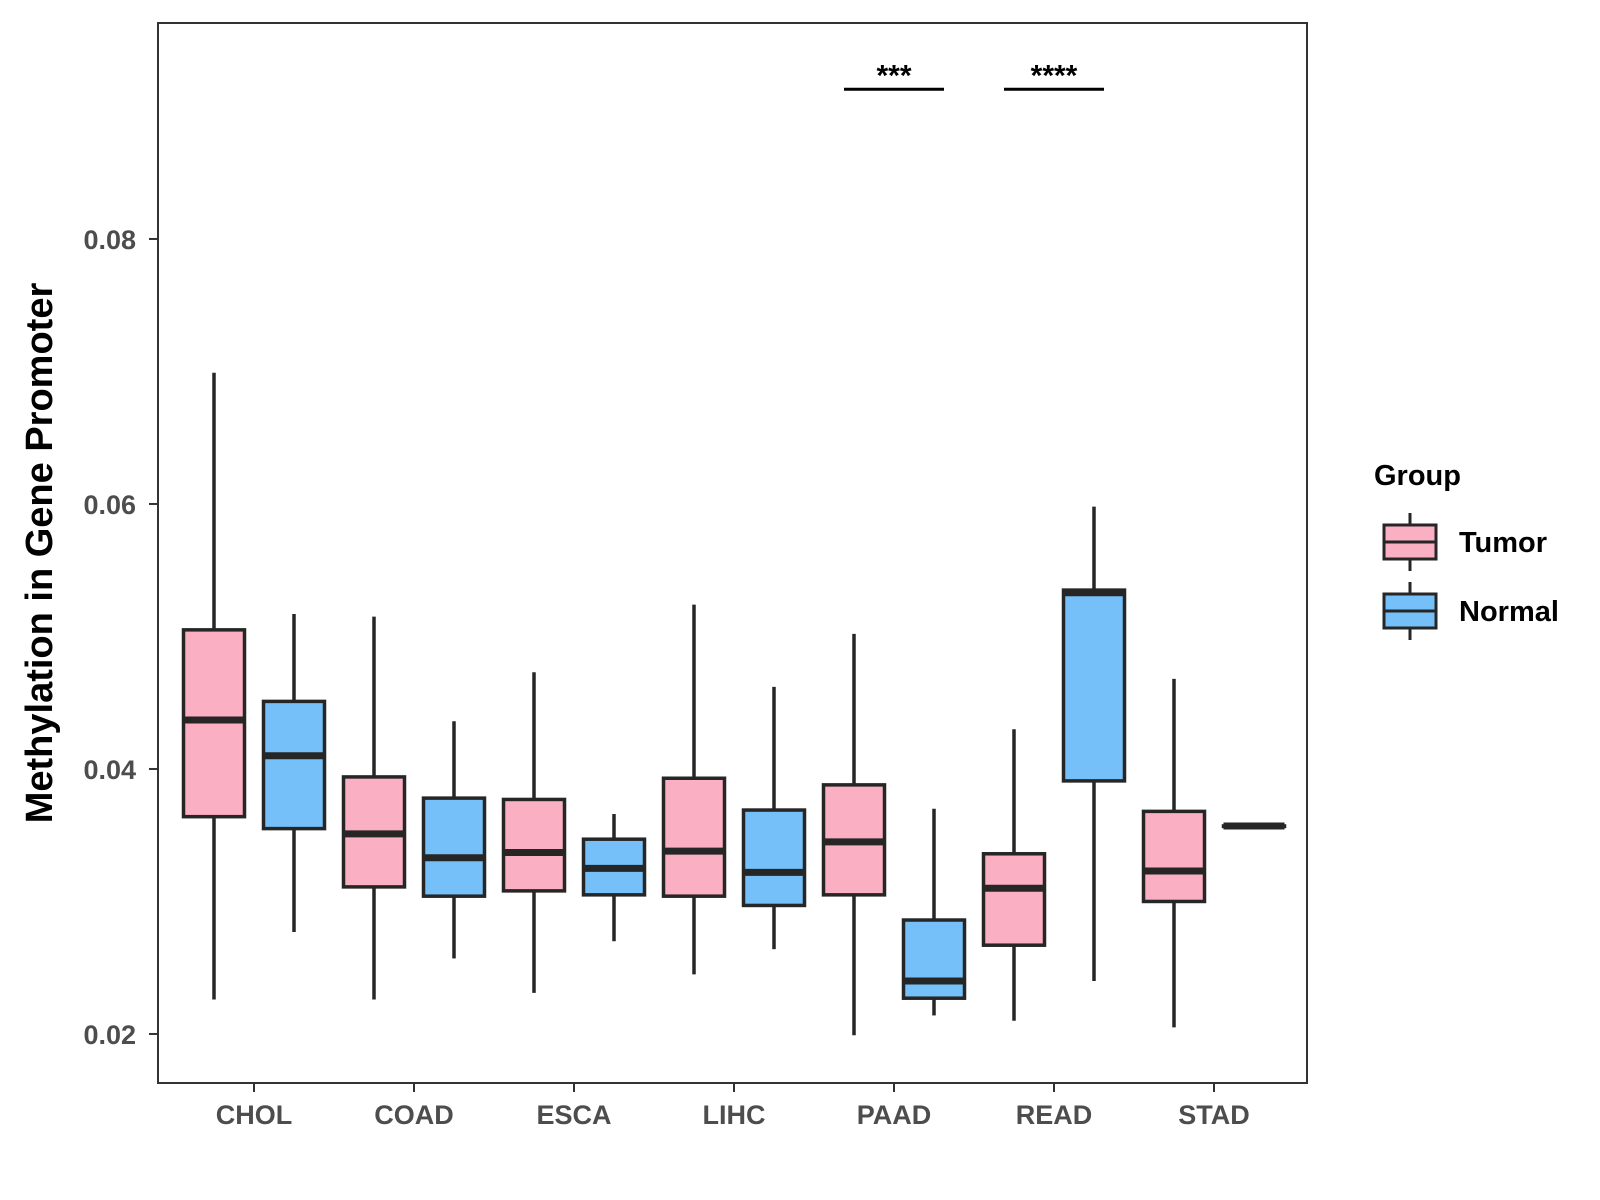 The image size is (1600, 1200). I want to click on significance-annotations: *** ****, so click(974, 75).